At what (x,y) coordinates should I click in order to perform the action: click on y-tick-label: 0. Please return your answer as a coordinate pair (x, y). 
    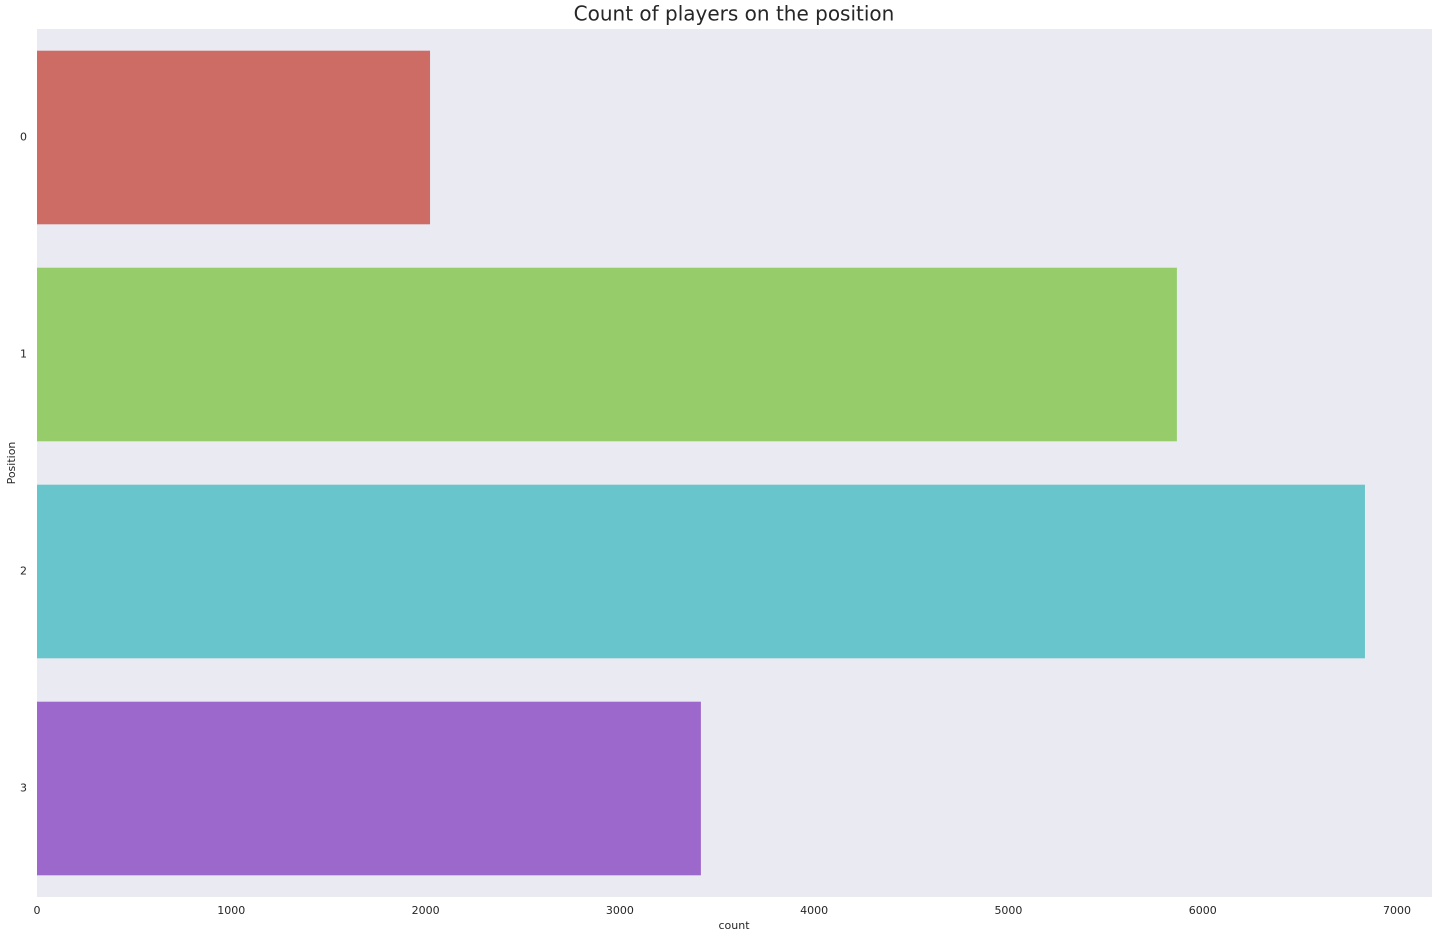
    Looking at the image, I should click on (23, 137).